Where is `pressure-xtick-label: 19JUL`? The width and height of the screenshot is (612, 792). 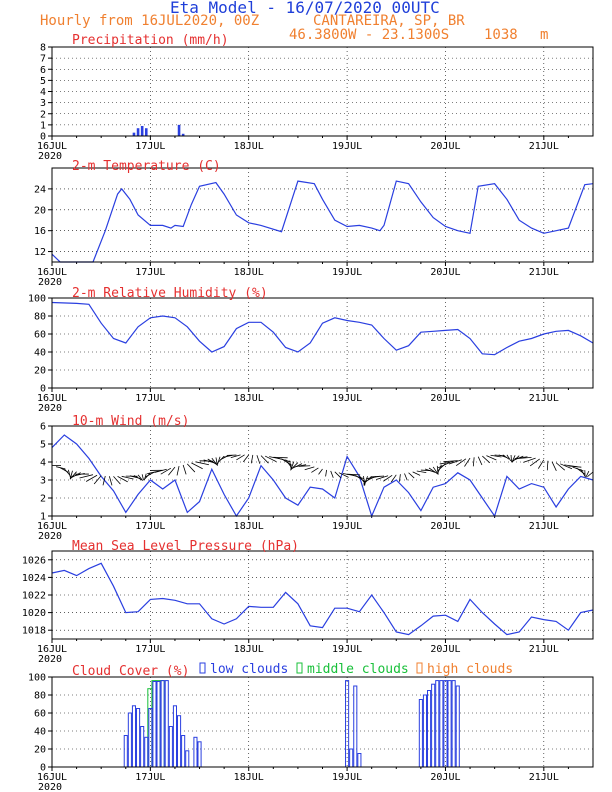
pressure-xtick-label: 19JUL is located at coordinates (347, 649).